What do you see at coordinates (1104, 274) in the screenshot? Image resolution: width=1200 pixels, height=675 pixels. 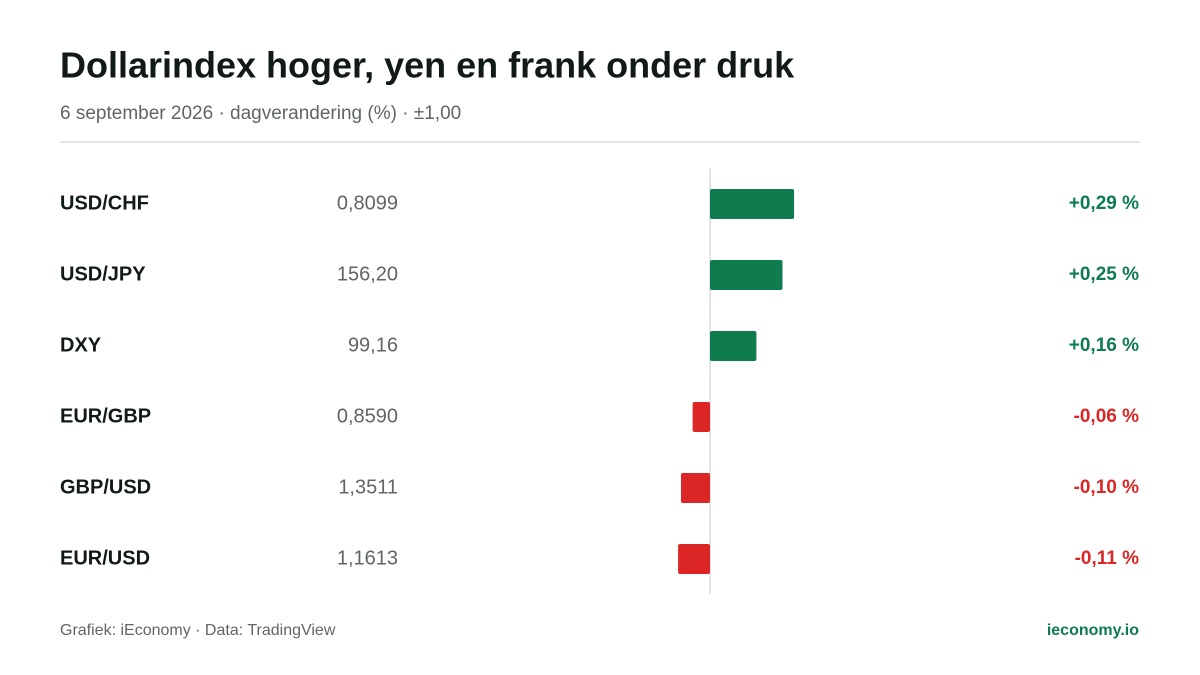 I see `value-label: +0,25 %` at bounding box center [1104, 274].